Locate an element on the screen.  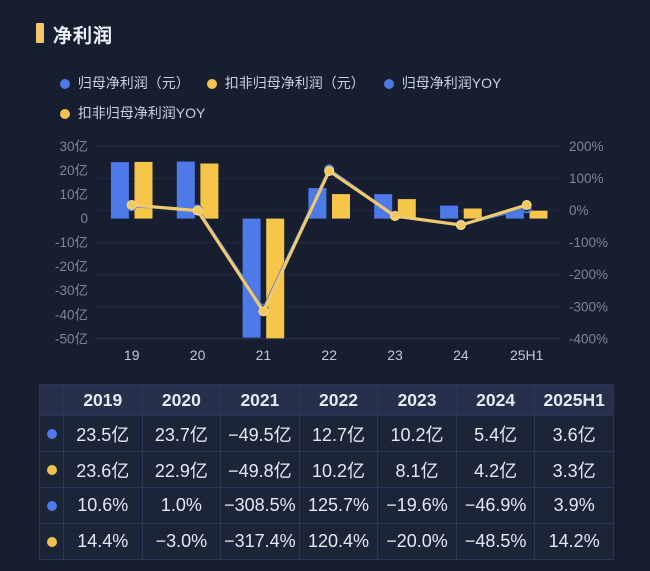
svg-text: -20亿 is located at coordinates (71, 266).